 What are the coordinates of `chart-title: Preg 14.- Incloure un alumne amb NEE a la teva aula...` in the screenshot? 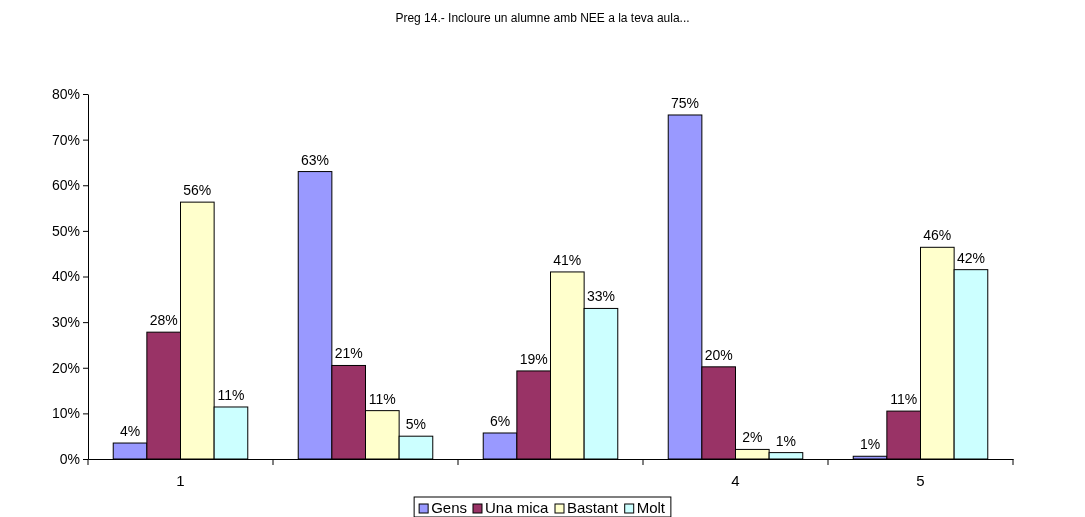 It's located at (542, 18).